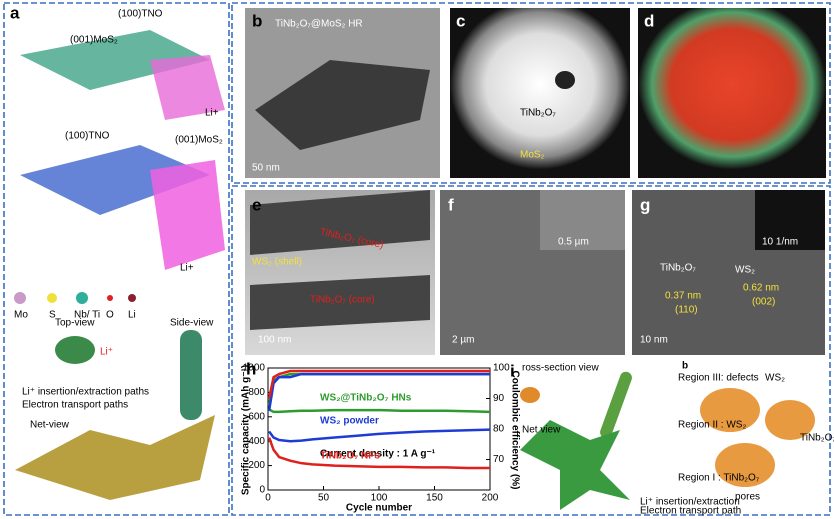 This screenshot has height=519, width=834. I want to click on panel-label: d, so click(649, 20).